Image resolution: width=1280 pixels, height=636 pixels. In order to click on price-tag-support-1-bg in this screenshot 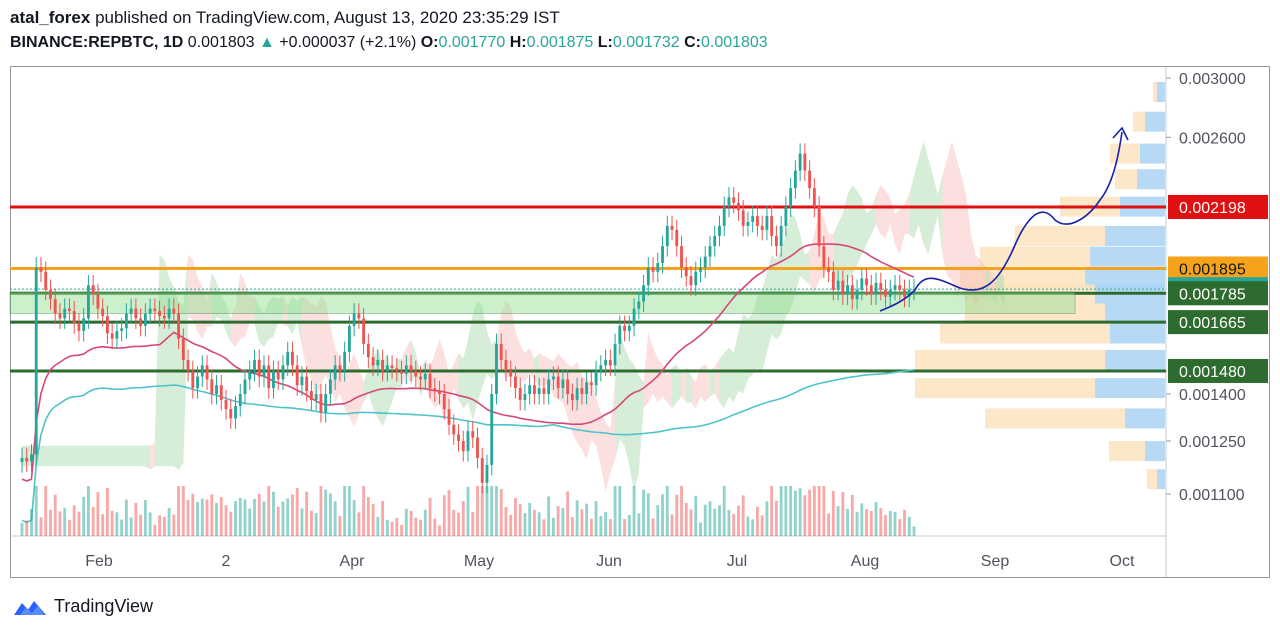, I will do `click(1218, 293)`.